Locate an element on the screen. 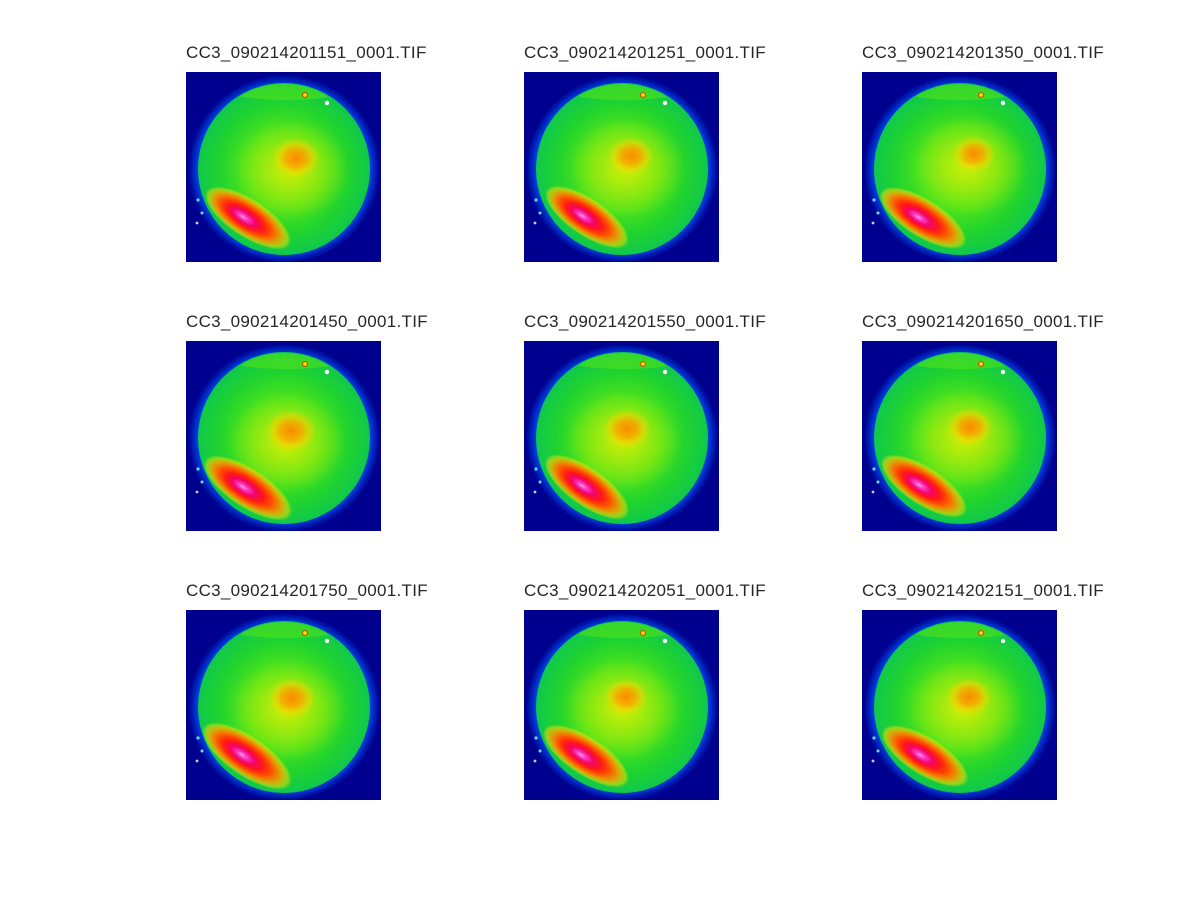  image-panel: CC3_090214202051_0001.TIF is located at coordinates (645, 691).